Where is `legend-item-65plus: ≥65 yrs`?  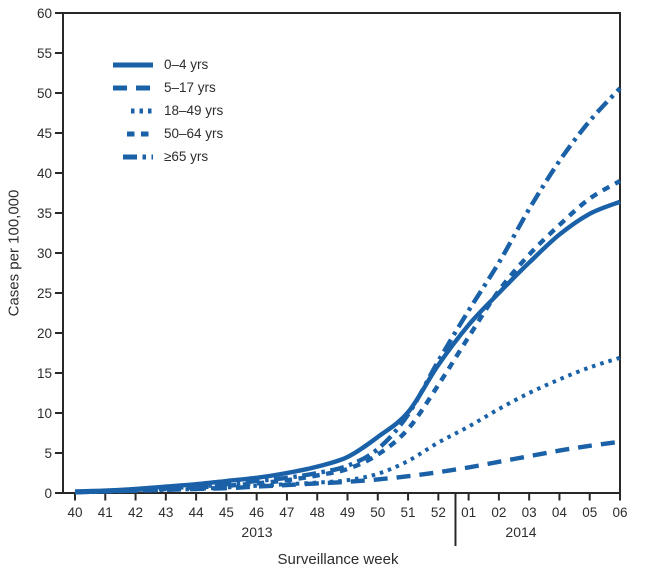 legend-item-65plus: ≥65 yrs is located at coordinates (167, 156).